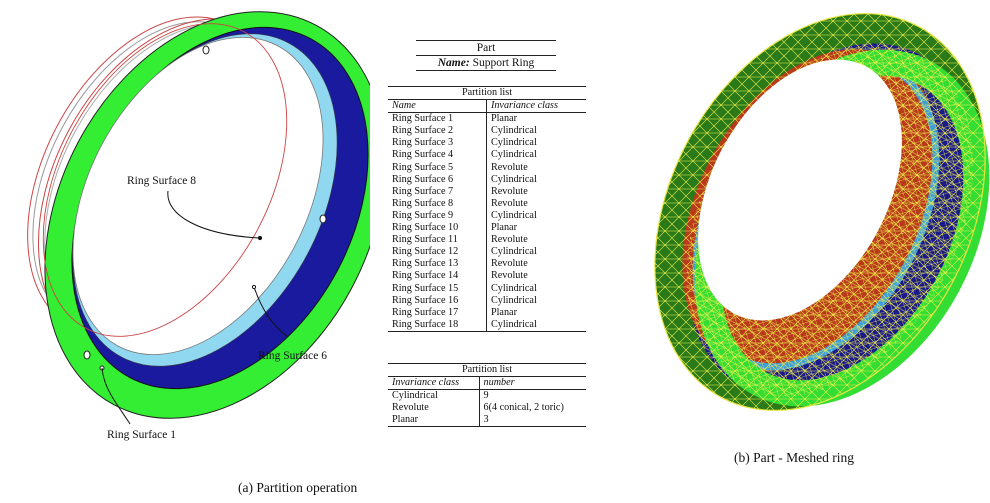 This screenshot has width=990, height=503. Describe the element at coordinates (453, 63) in the screenshot. I see `part-name-label: Name:` at that location.